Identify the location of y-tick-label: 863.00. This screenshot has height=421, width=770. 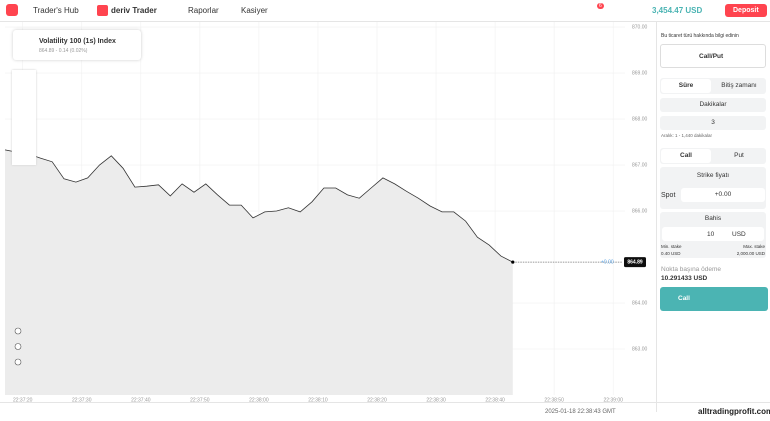
(640, 349).